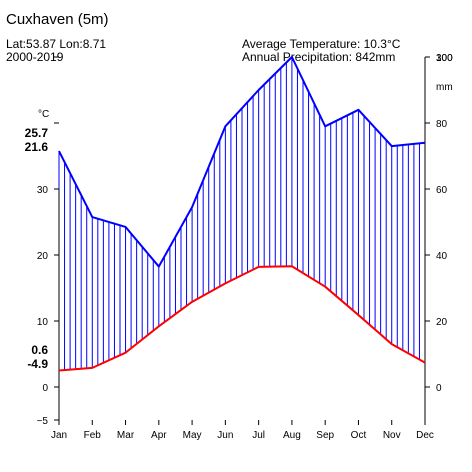  Describe the element at coordinates (43, 256) in the screenshot. I see `temperature-tick-label: 20` at that location.